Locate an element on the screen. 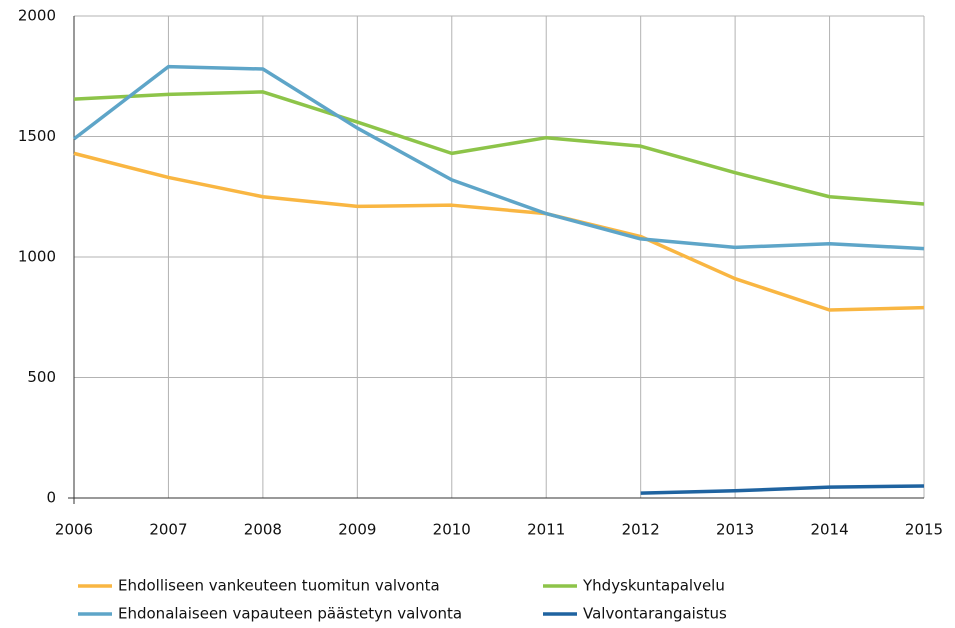 This screenshot has width=955, height=628. x-tick-label: 2009 is located at coordinates (357, 530).